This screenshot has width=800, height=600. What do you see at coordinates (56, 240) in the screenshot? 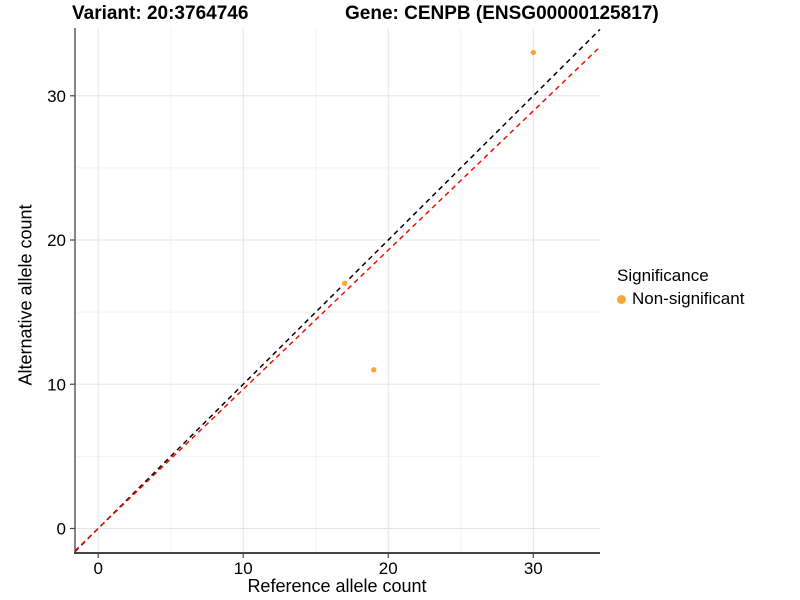
I see `y-tick-label: 20` at bounding box center [56, 240].